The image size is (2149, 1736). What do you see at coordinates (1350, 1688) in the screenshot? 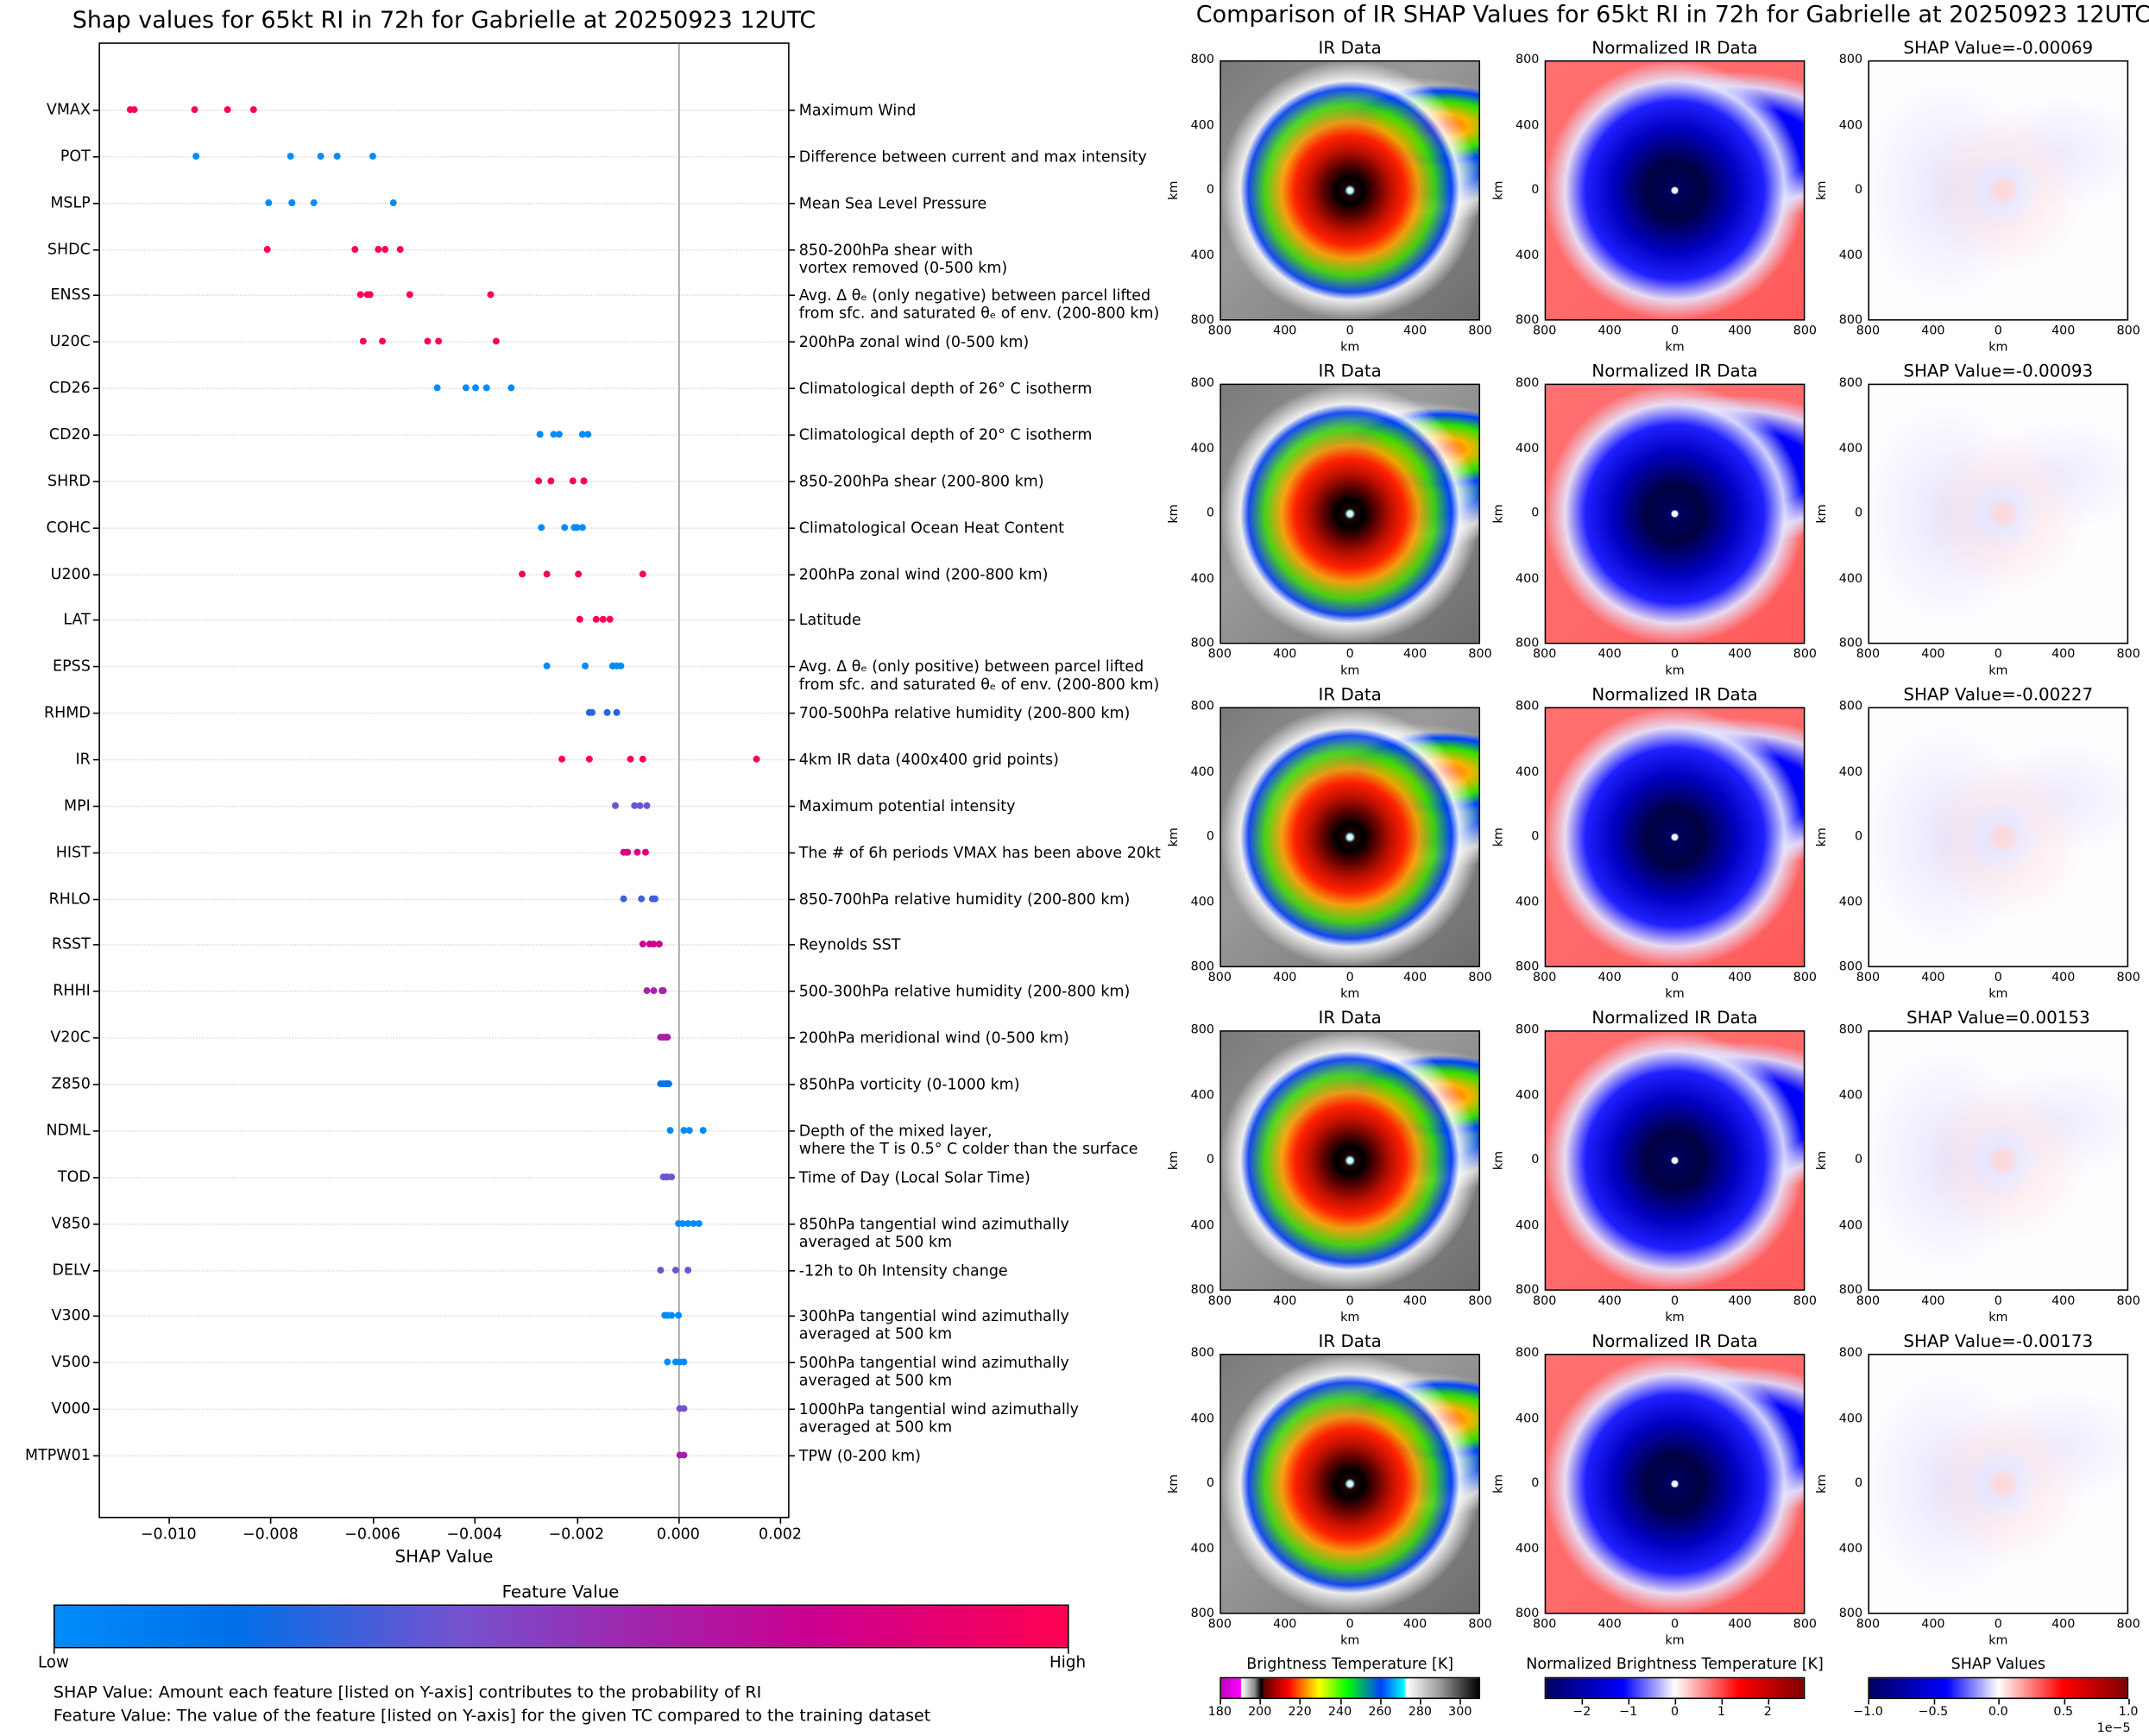
I see `brightness-temperature-colorbar` at bounding box center [1350, 1688].